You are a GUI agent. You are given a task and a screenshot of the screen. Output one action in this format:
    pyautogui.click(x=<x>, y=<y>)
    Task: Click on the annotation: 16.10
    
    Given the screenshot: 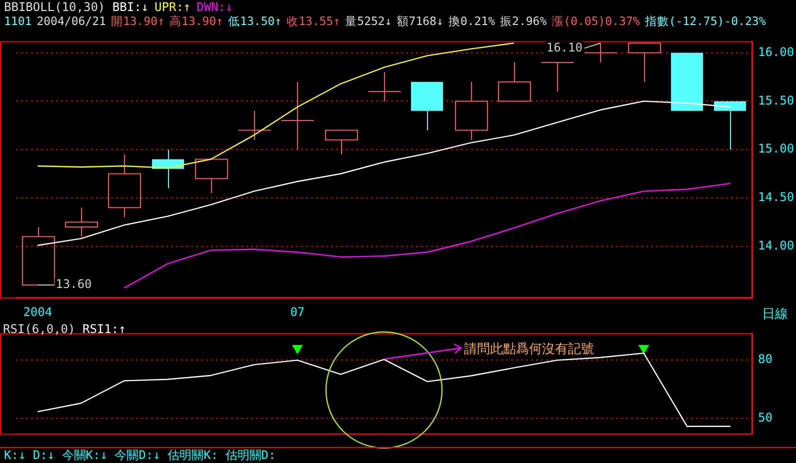 What is the action you would take?
    pyautogui.click(x=564, y=47)
    